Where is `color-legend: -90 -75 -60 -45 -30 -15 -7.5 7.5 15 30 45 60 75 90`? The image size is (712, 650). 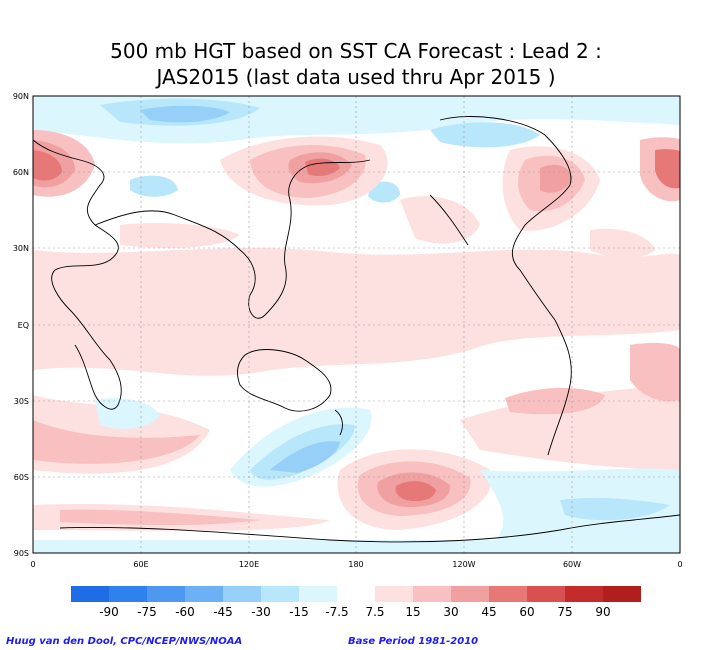 color-legend: -90 -75 -60 -45 -30 -15 -7.5 7.5 15 30 45 60 75 90 is located at coordinates (356, 602).